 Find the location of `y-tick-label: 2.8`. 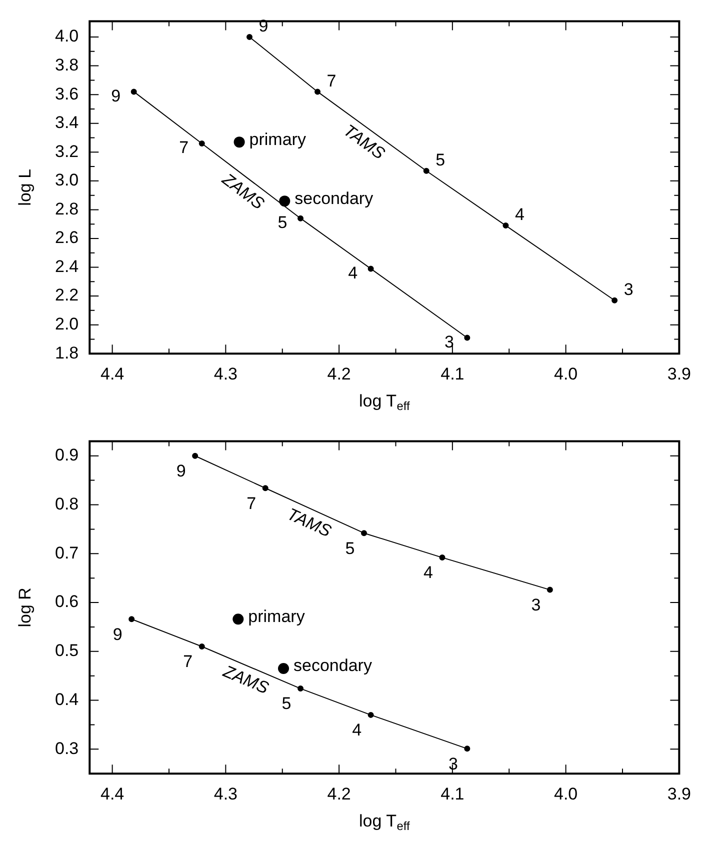

y-tick-label: 2.8 is located at coordinates (66, 208).